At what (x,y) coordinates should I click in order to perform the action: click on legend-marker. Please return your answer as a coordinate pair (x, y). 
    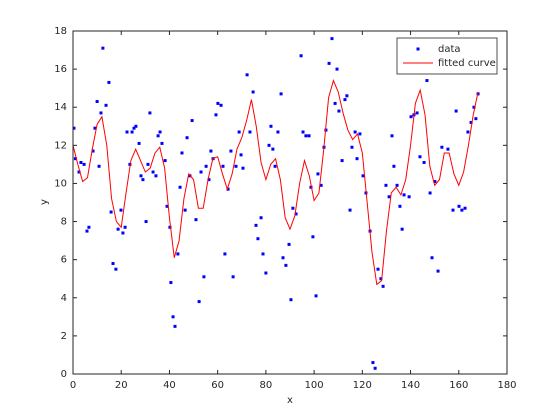
    Looking at the image, I should click on (418, 49).